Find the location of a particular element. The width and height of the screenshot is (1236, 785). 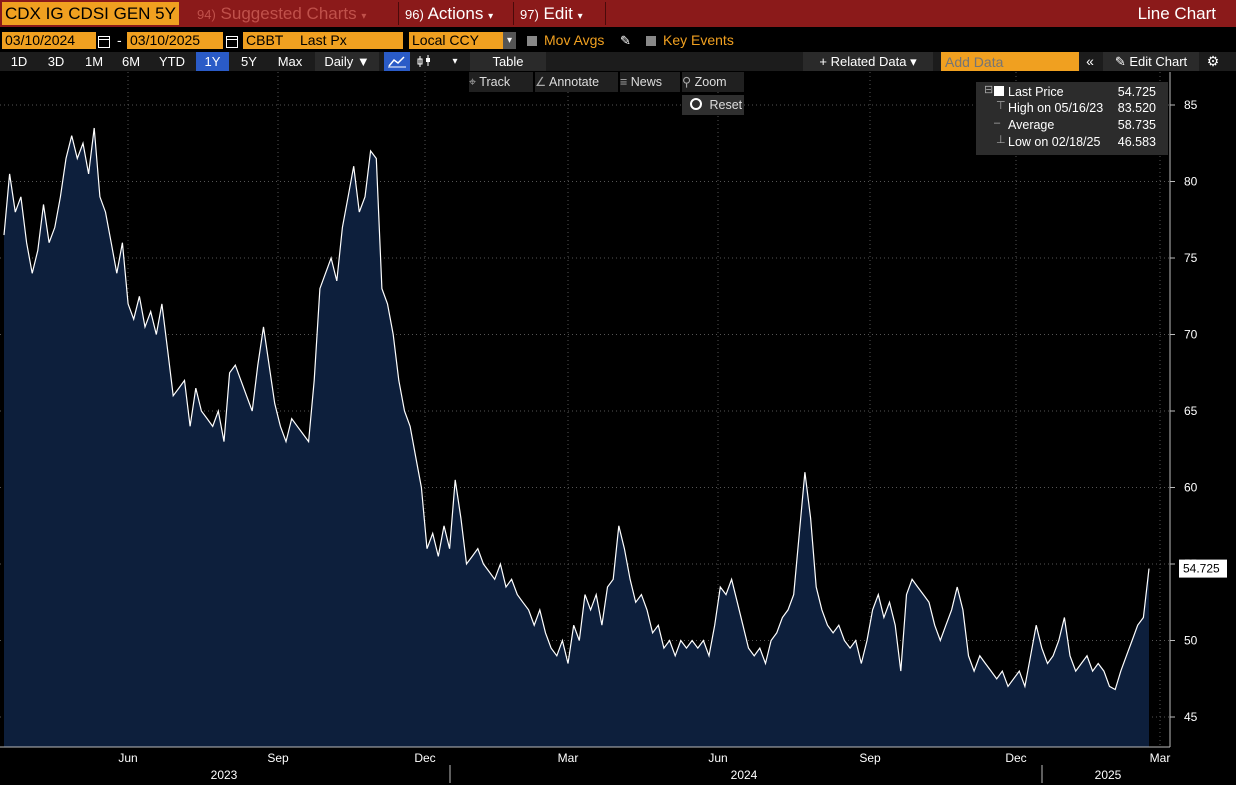

edit-menu: 97) Edit ▾ is located at coordinates (551, 13).